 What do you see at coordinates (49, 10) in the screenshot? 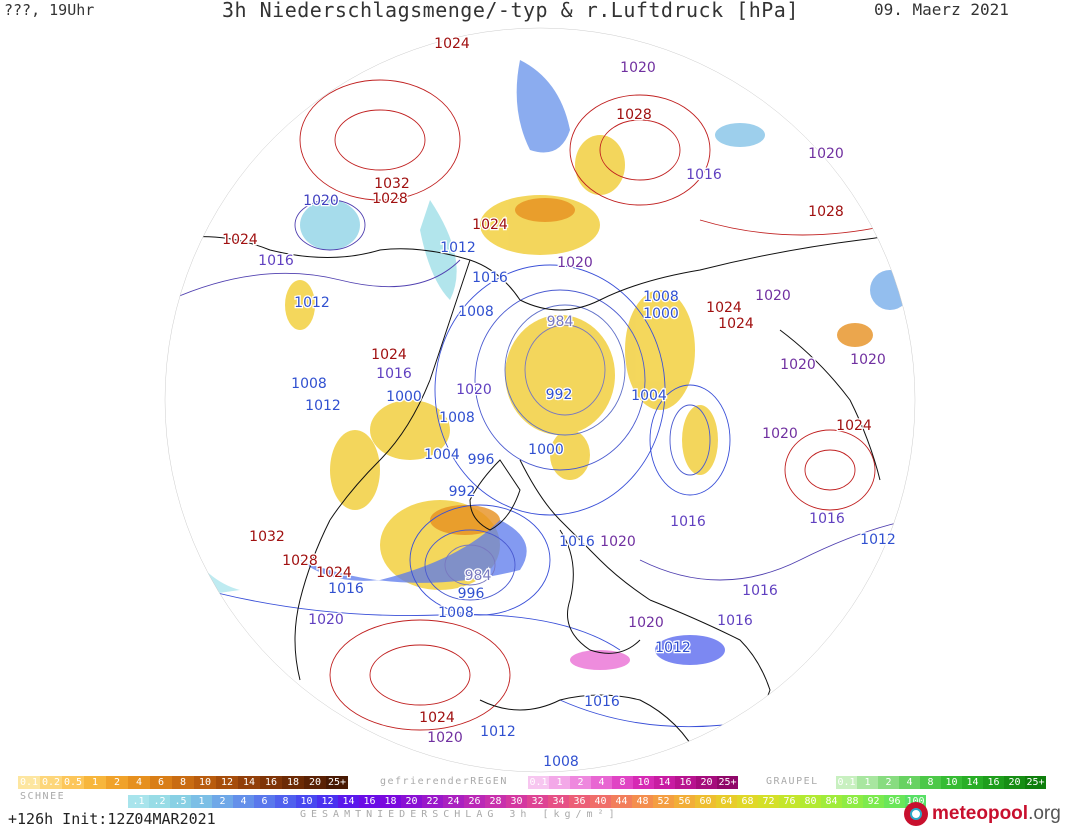
I see `valid-time-label: ???, 19Uhr` at bounding box center [49, 10].